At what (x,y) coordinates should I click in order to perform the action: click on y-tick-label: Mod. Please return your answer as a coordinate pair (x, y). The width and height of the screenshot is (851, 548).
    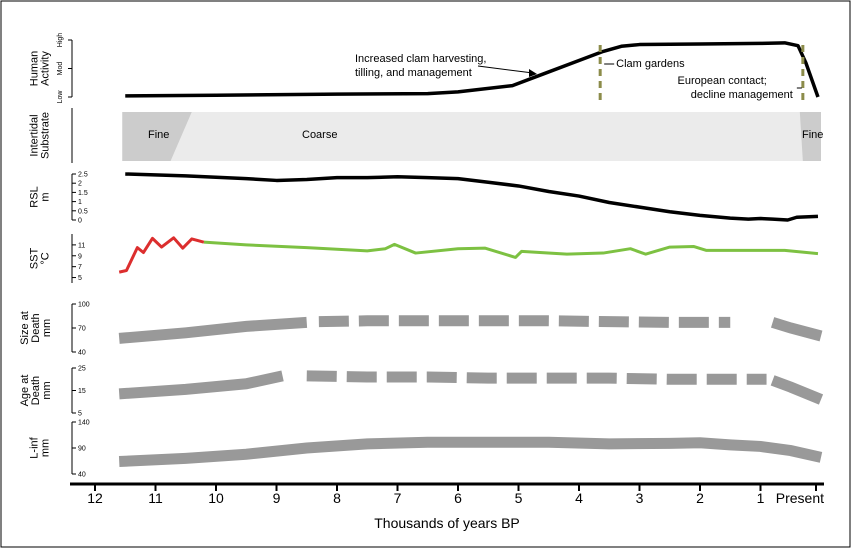
    Looking at the image, I should click on (60, 69).